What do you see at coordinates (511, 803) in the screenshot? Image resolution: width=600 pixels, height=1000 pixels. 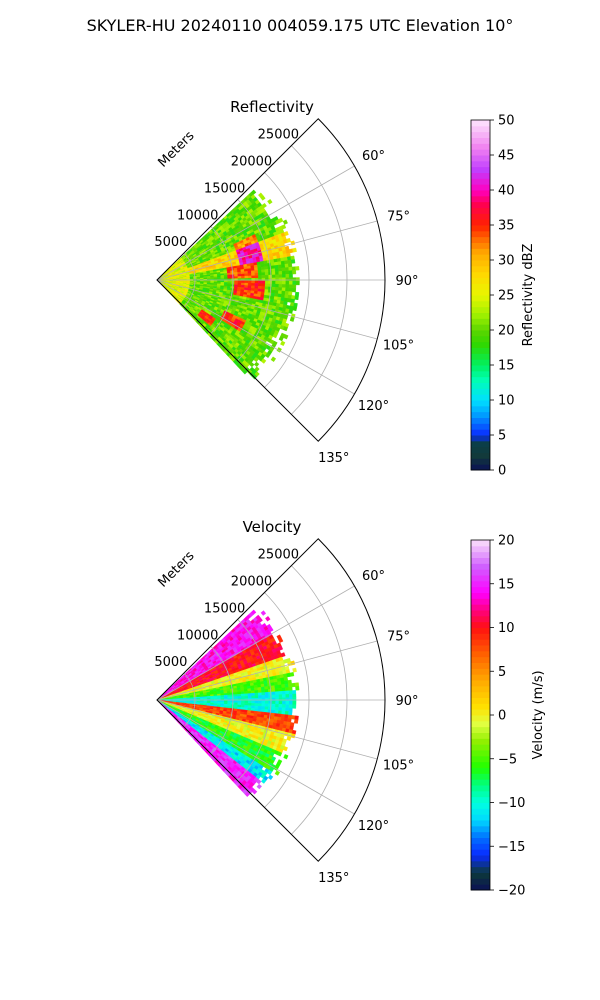 I see `colorbar-tick-label: −10` at bounding box center [511, 803].